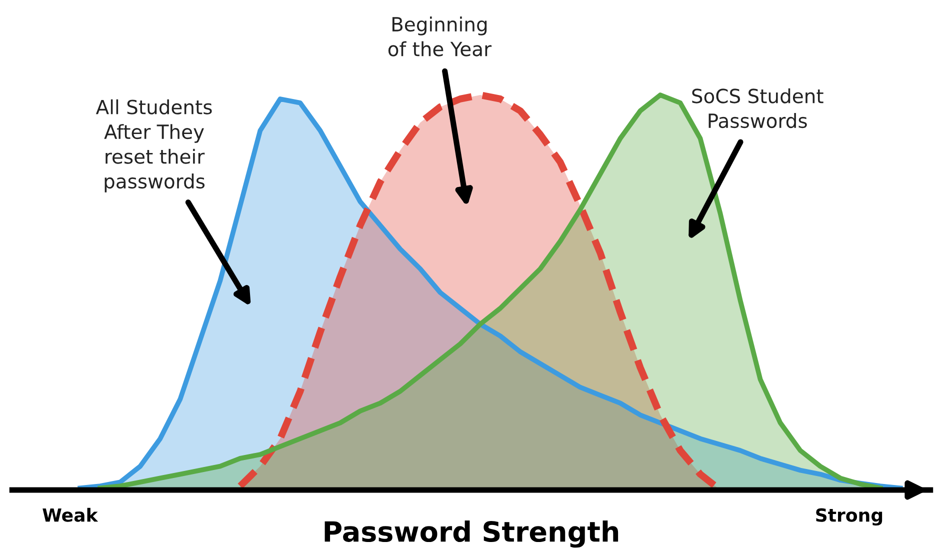 The image size is (935, 552). What do you see at coordinates (849, 517) in the screenshot?
I see `text: Strong` at bounding box center [849, 517].